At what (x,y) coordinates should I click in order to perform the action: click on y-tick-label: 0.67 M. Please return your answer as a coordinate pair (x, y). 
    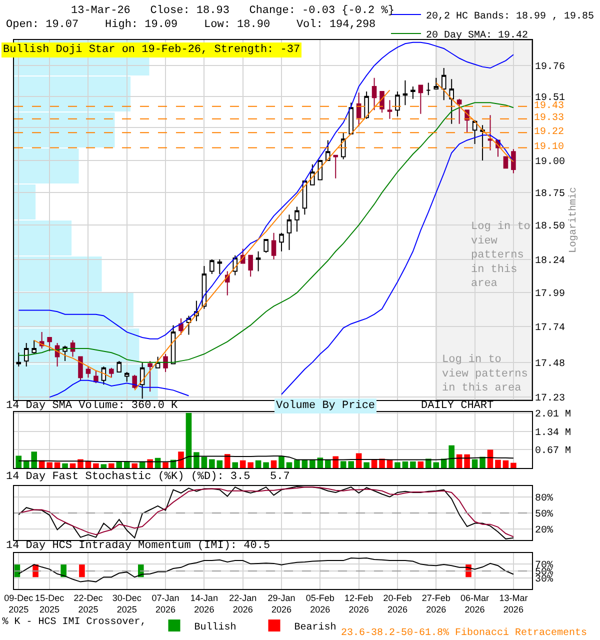
    Looking at the image, I should click on (553, 452).